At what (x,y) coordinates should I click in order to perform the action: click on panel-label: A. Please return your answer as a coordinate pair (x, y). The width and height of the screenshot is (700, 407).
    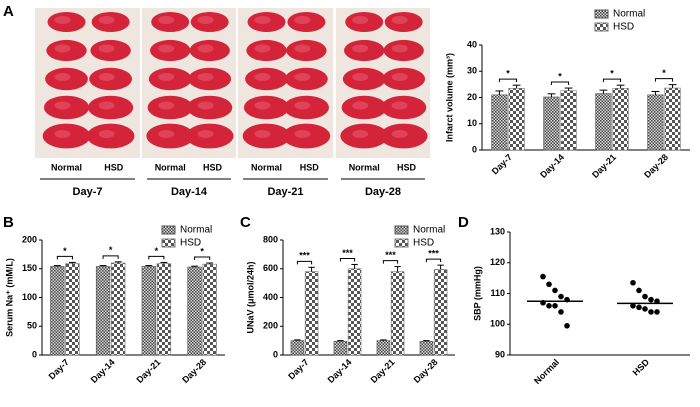
    Looking at the image, I should click on (8, 11).